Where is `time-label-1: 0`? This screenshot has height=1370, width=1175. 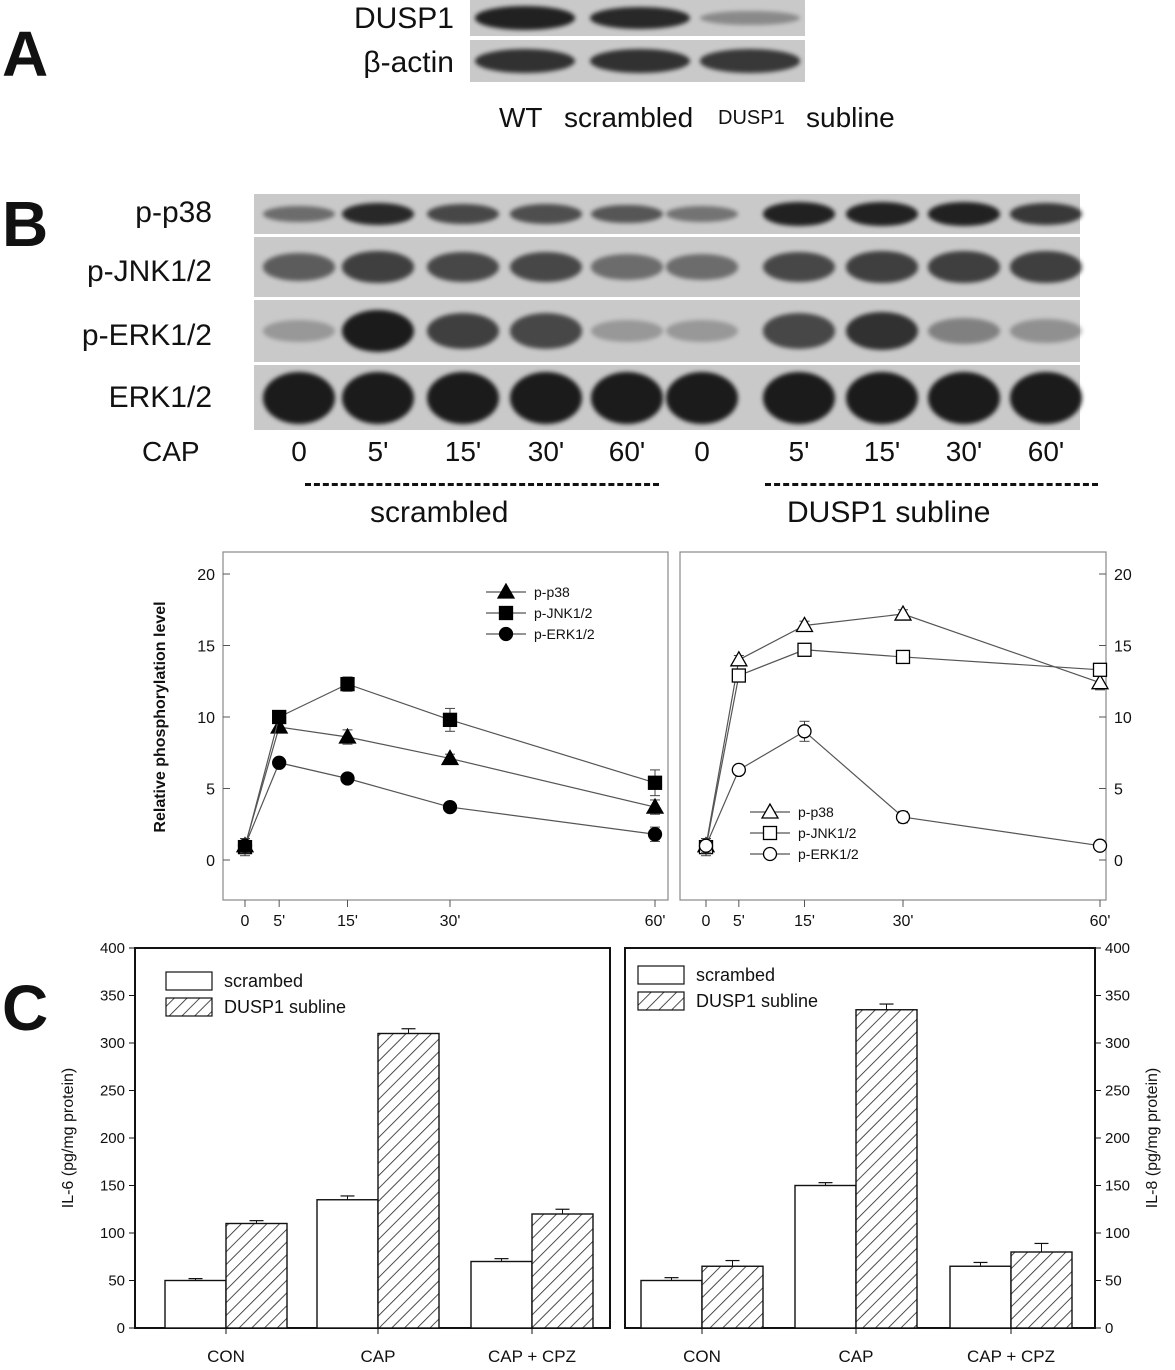
time-label-1: 0 is located at coordinates (299, 451).